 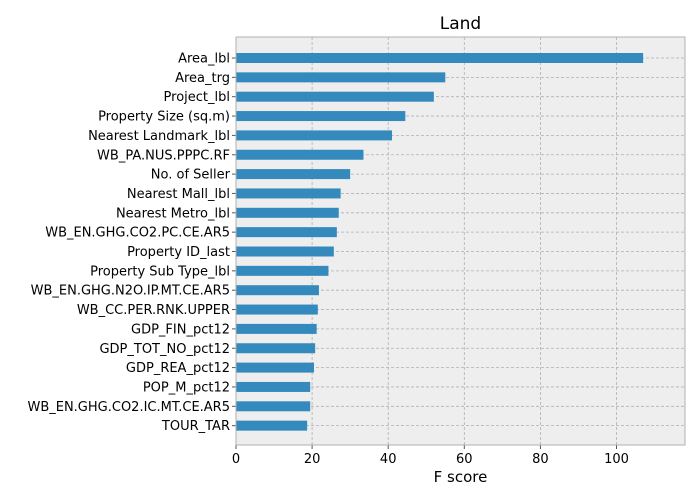 I want to click on y-tick-label: Nearest Metro_lbl, so click(x=173, y=213).